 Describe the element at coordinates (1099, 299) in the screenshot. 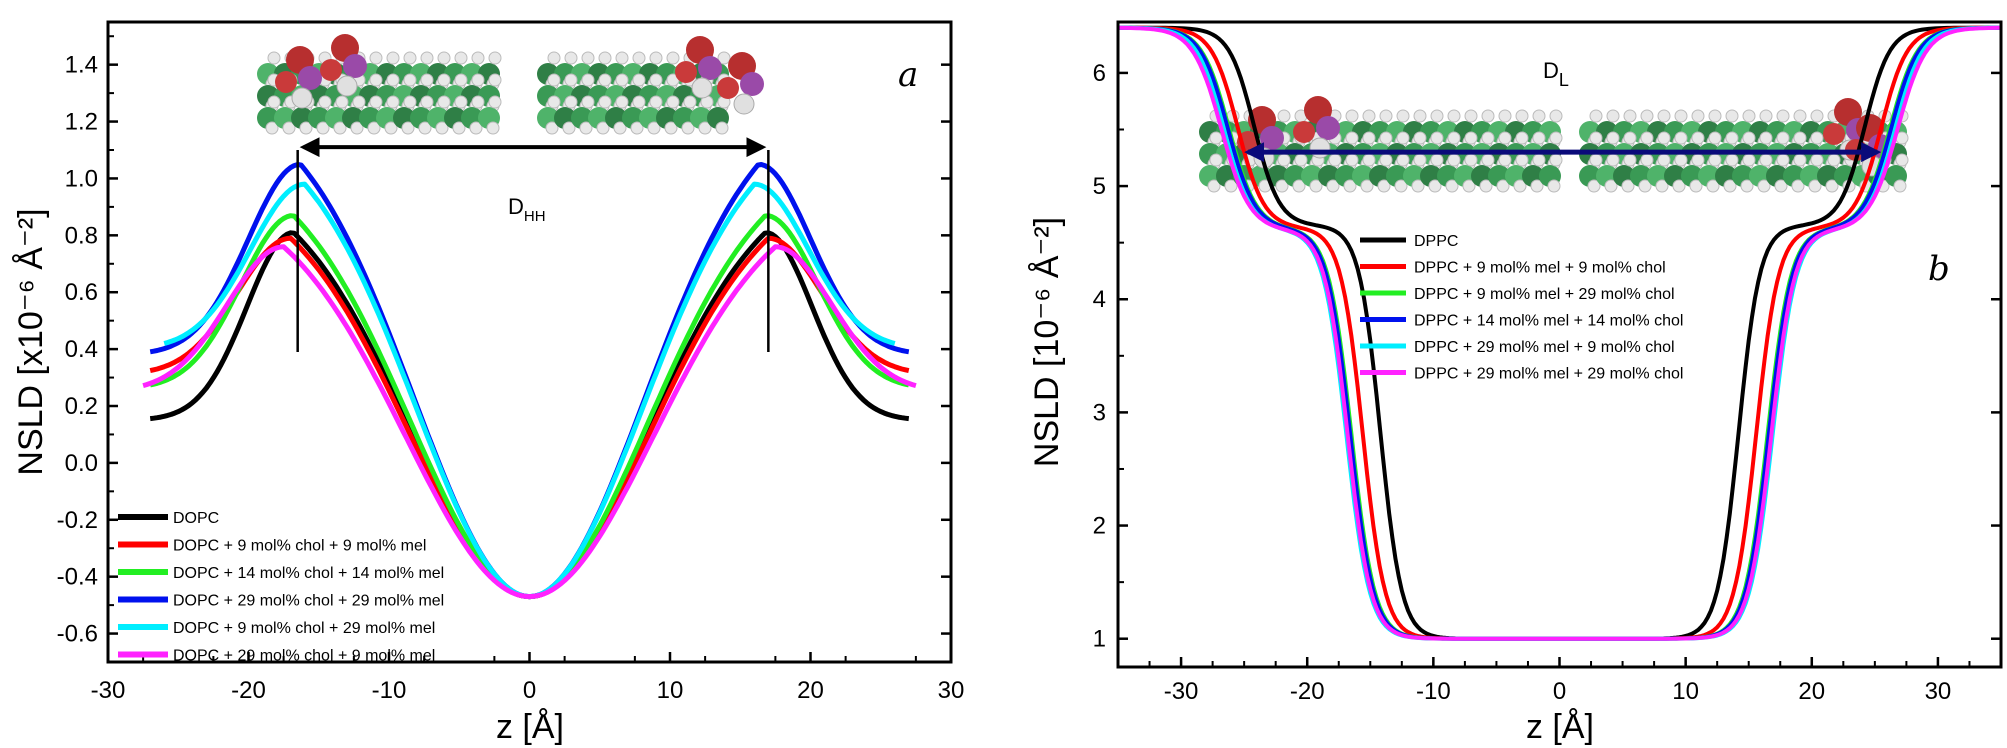

I see `panel-b-y-tick-label: 4` at that location.